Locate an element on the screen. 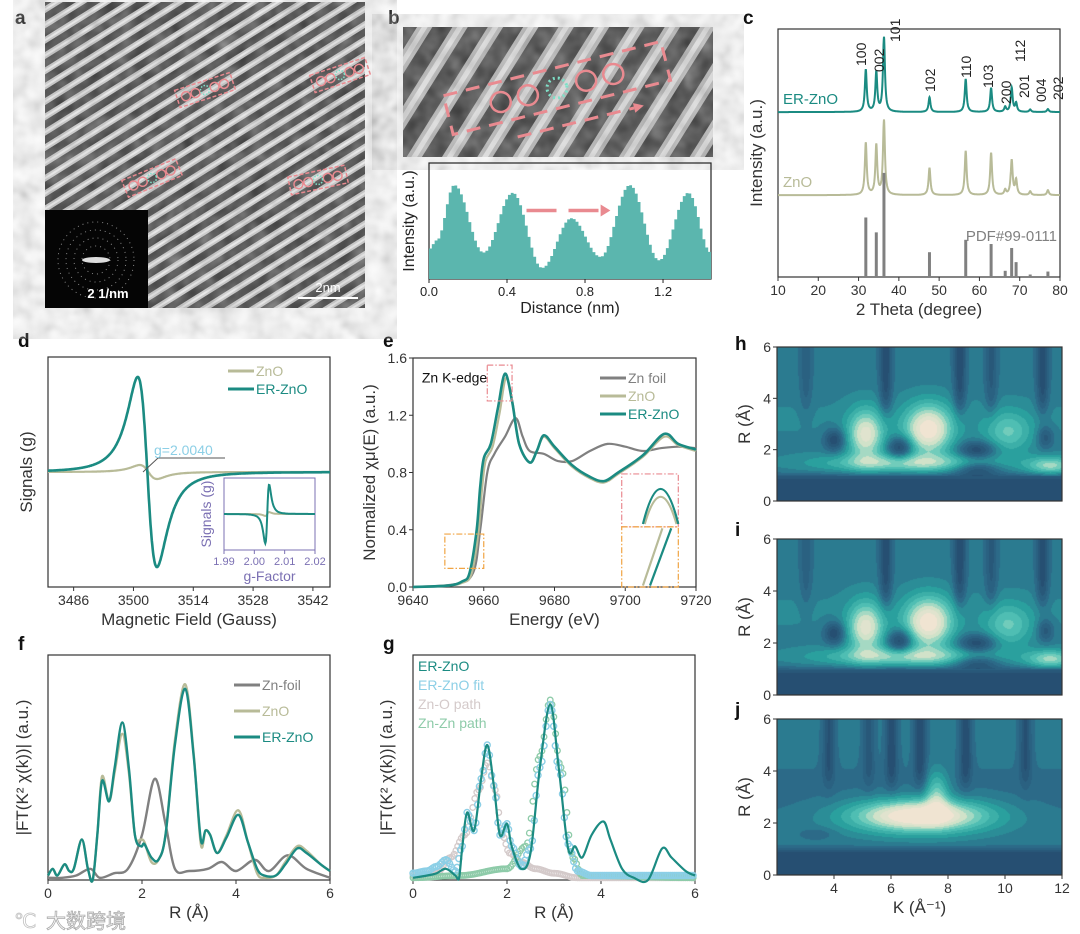 Image resolution: width=1080 pixels, height=934 pixels. legend-label: ER-ZnO is located at coordinates (443, 666).